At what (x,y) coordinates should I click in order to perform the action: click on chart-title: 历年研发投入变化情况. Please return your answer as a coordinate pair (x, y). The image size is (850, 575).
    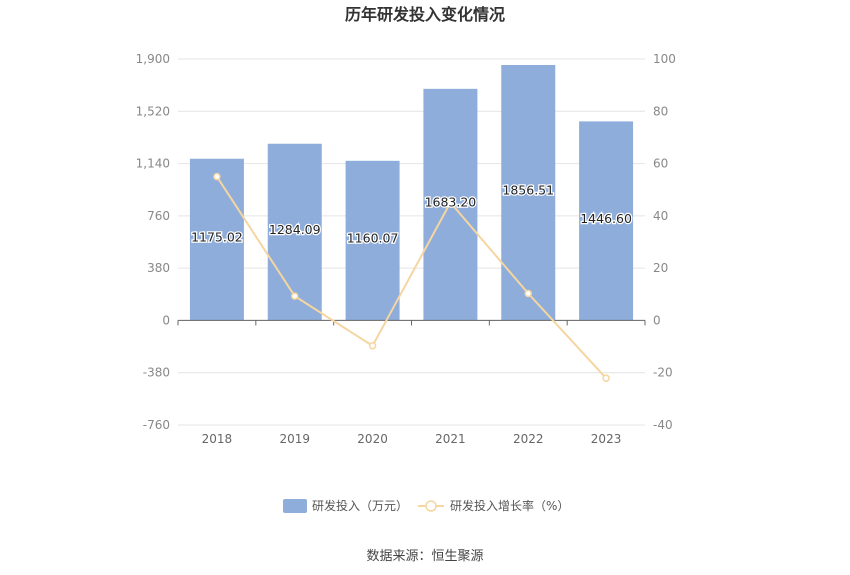
    Looking at the image, I should click on (425, 14).